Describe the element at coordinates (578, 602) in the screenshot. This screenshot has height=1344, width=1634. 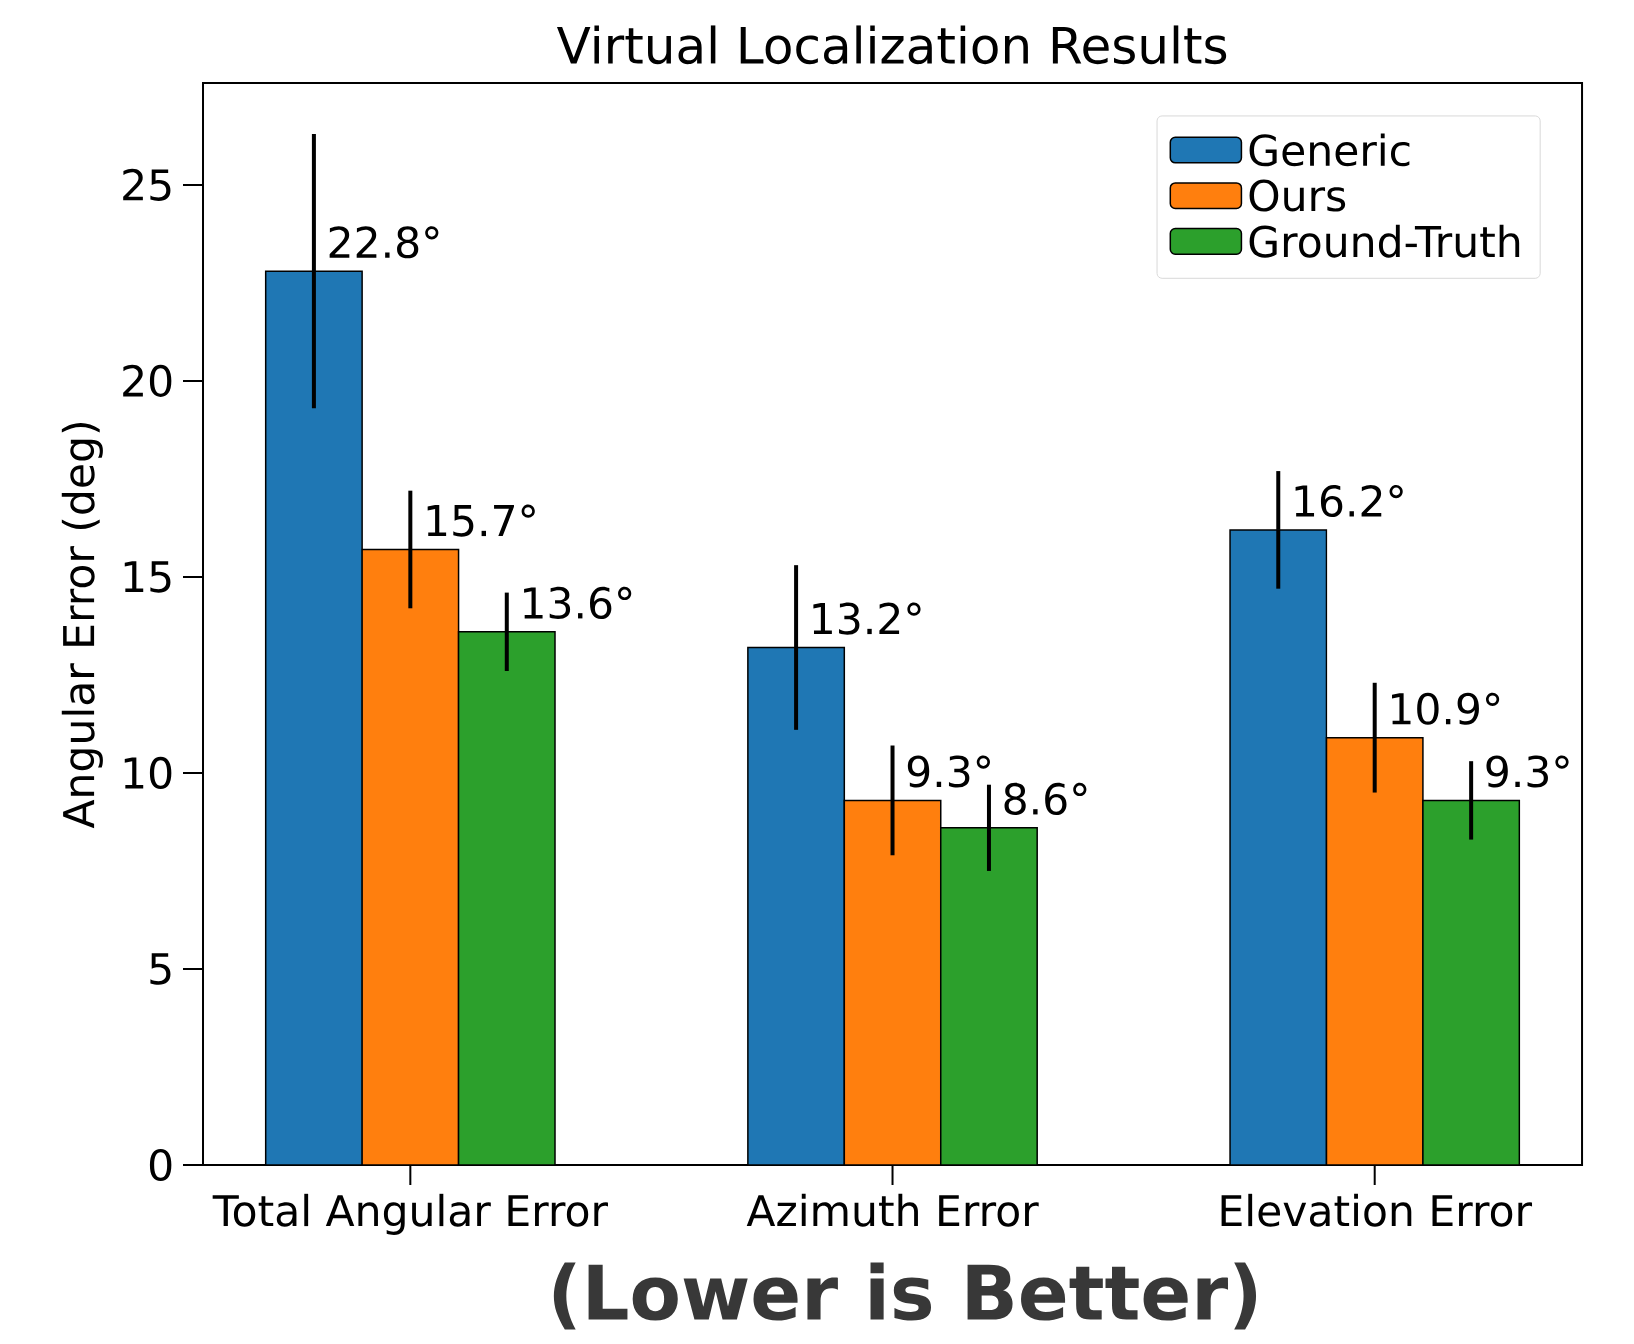
I see `data-label: 13.6°` at that location.